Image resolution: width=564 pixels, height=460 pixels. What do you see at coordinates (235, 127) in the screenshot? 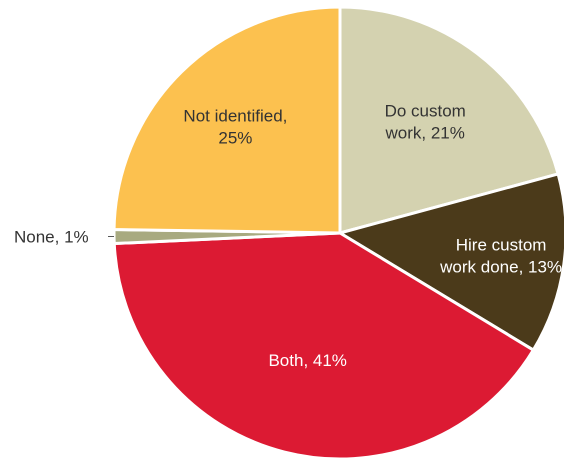
I see `slice-label-not-identified: Not identified, 25%` at bounding box center [235, 127].